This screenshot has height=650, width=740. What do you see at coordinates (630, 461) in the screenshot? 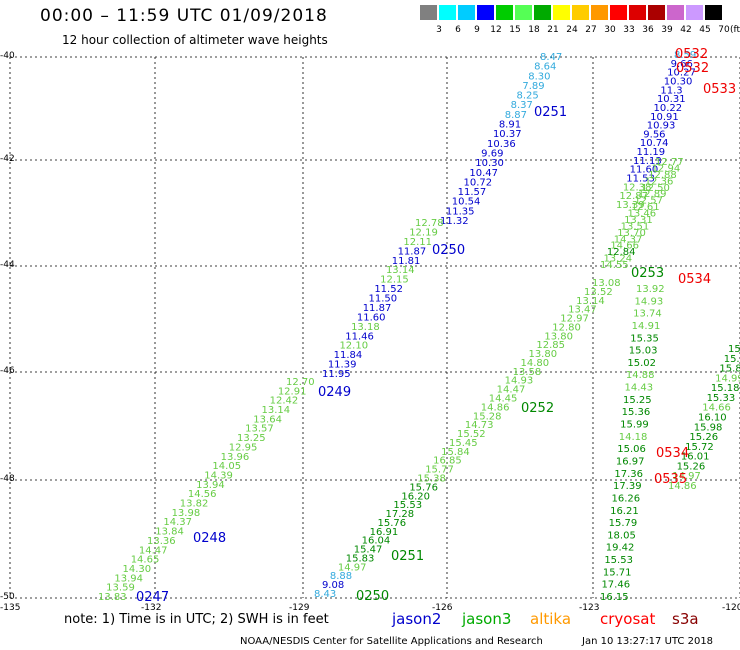
I see `swh-value: 16.97` at bounding box center [630, 461].